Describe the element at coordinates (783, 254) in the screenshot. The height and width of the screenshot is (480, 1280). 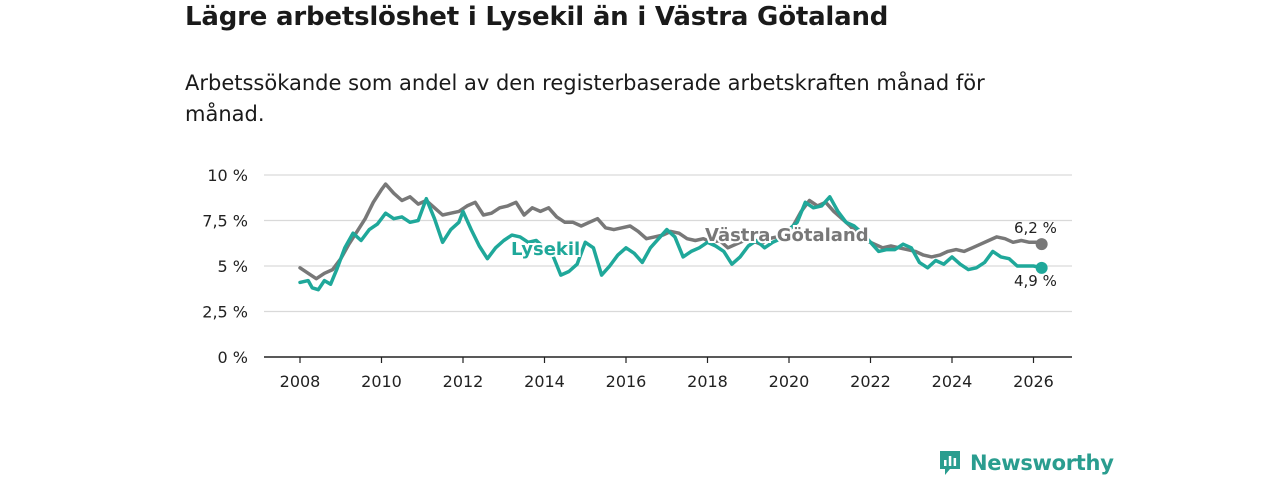
I see `series-labels: Västra Götaland Lysekil 6,2 % 4,9 %` at that location.